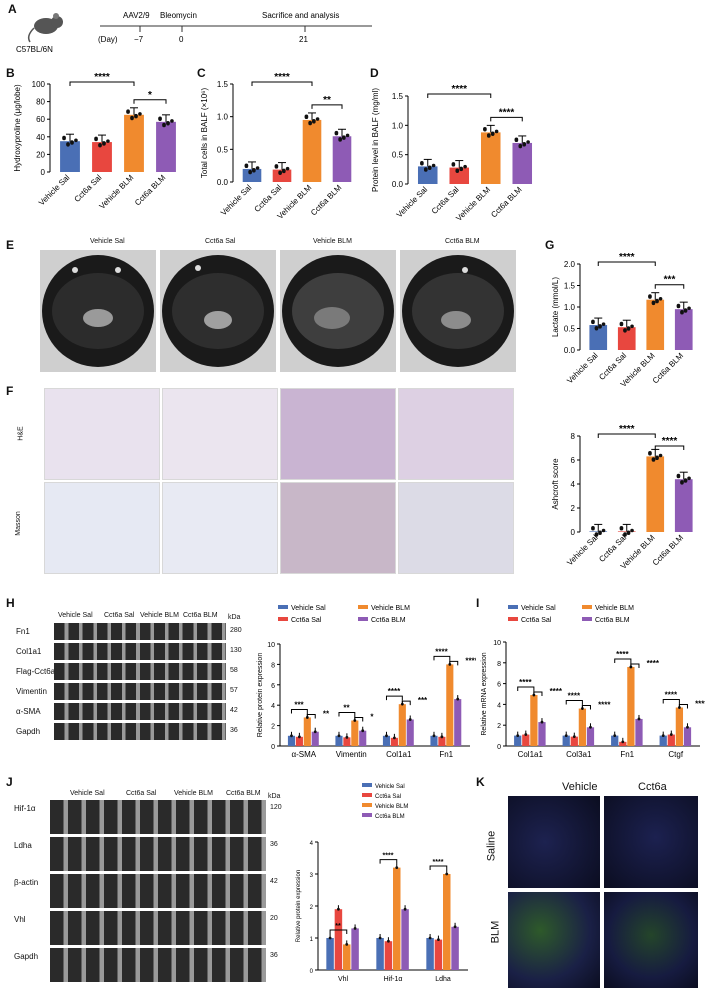 The image size is (705, 992). What do you see at coordinates (54, 190) in the screenshot?
I see `x-tick-label: Vehicle Sal` at bounding box center [54, 190].